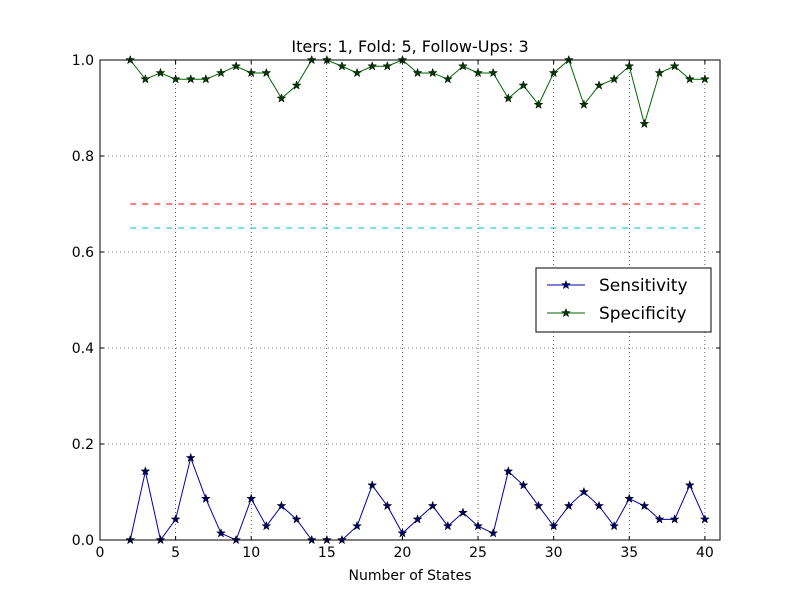 The height and width of the screenshot is (600, 800). What do you see at coordinates (417, 91) in the screenshot?
I see `series-specificity` at bounding box center [417, 91].